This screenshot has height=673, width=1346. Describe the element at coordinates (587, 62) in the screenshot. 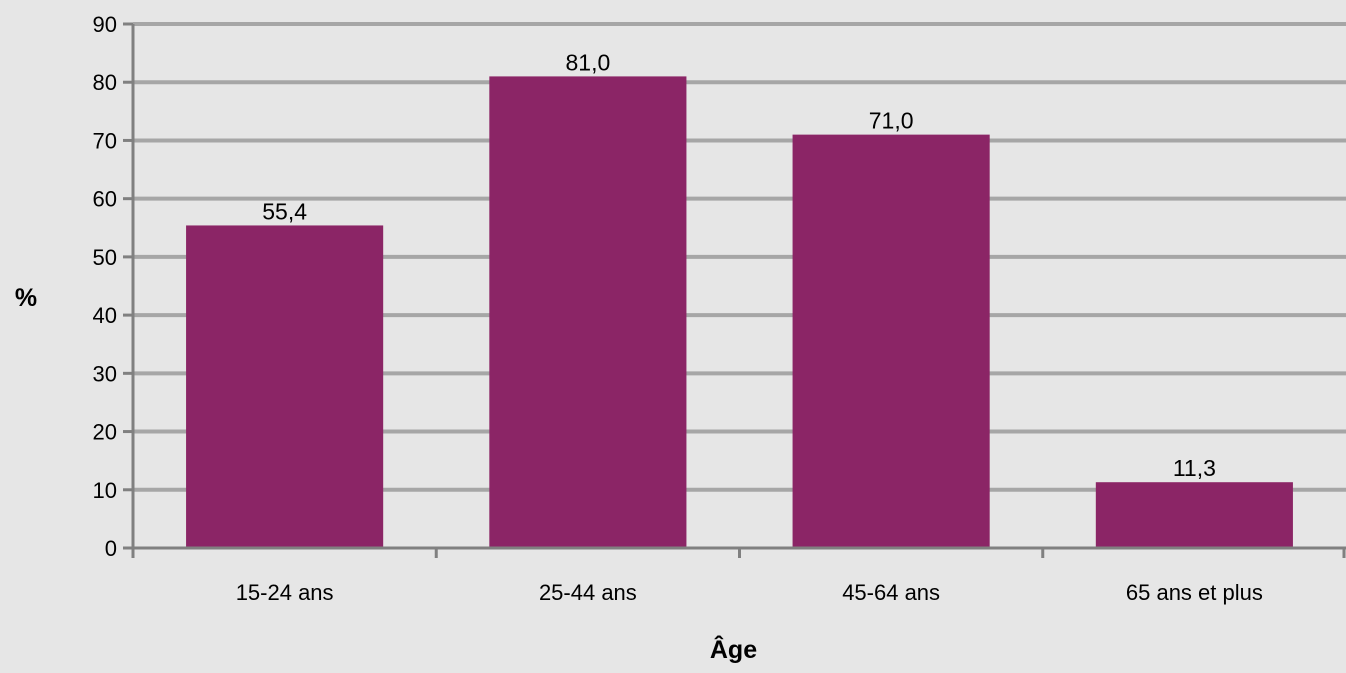

I see `data-label: 81,0` at that location.